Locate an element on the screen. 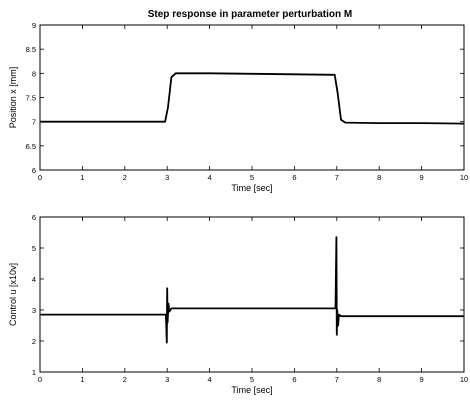  y-tick-label: 1 is located at coordinates (34, 372).